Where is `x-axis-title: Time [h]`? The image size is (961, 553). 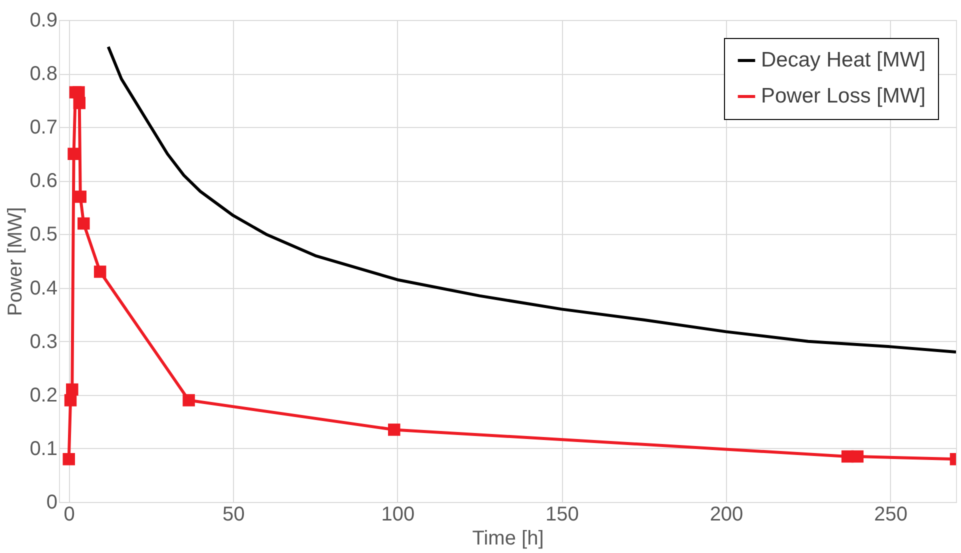
x-axis-title: Time [h] is located at coordinates (508, 539).